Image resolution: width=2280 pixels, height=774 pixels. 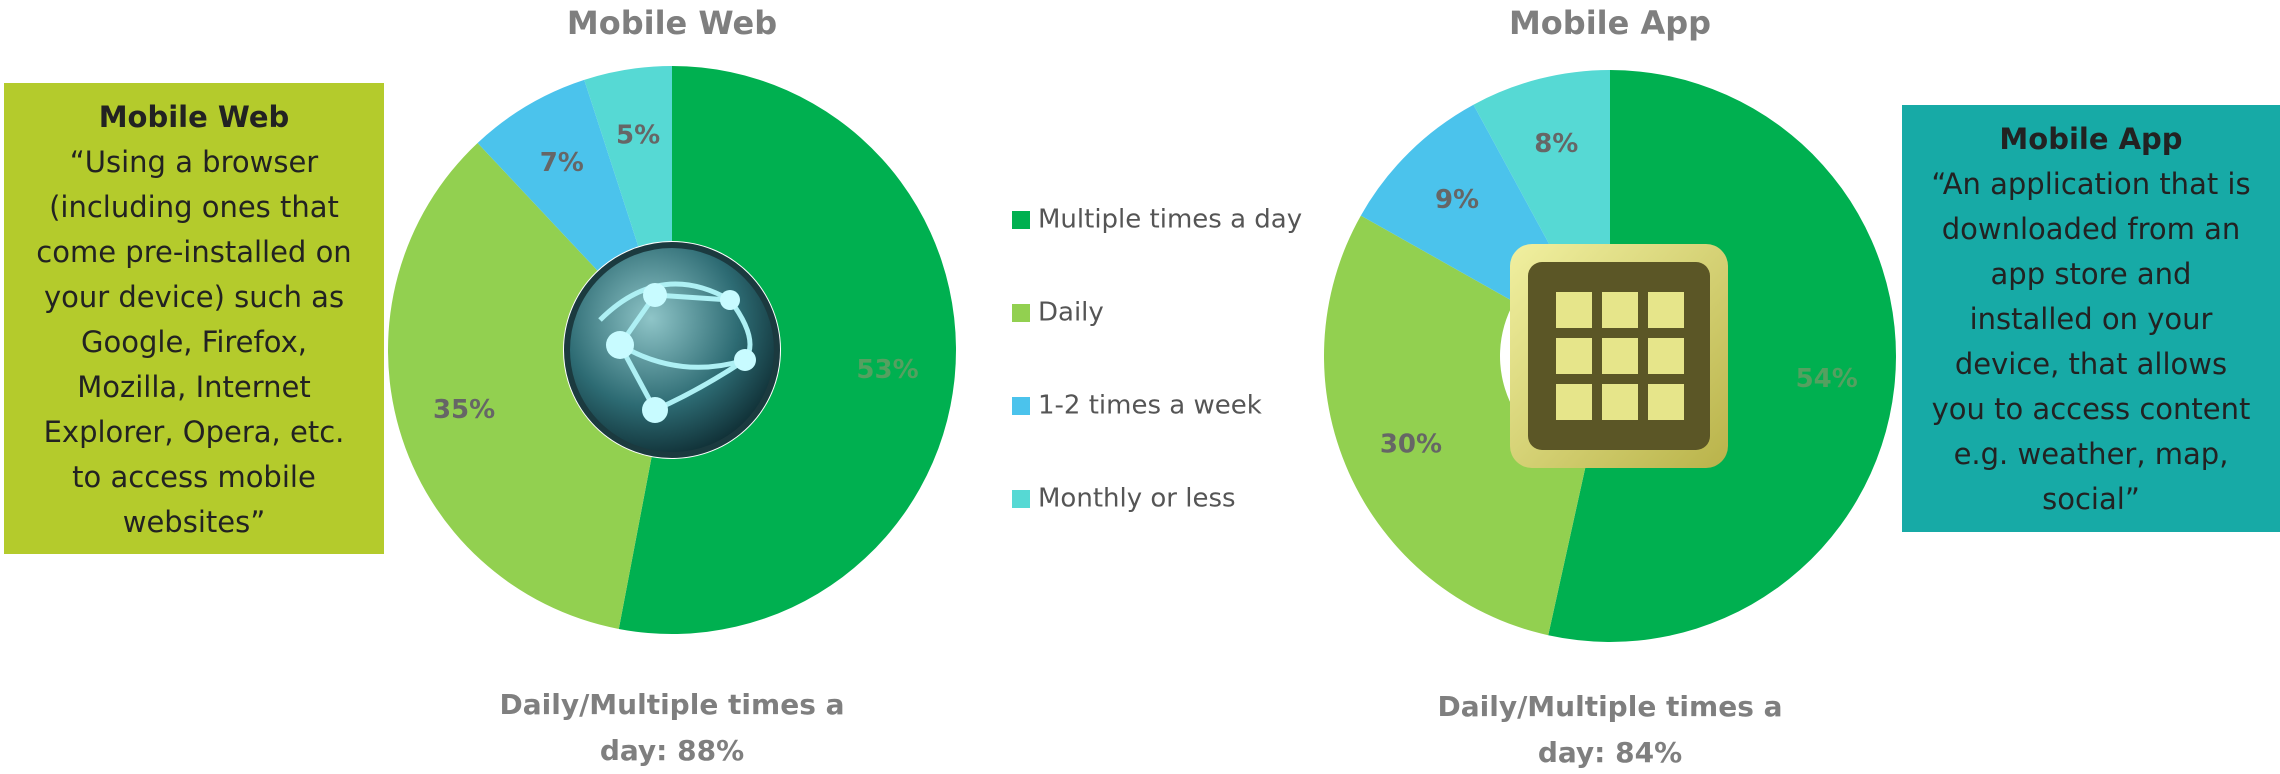 What do you see at coordinates (1411, 444) in the screenshot?
I see `data-label: 30%` at bounding box center [1411, 444].